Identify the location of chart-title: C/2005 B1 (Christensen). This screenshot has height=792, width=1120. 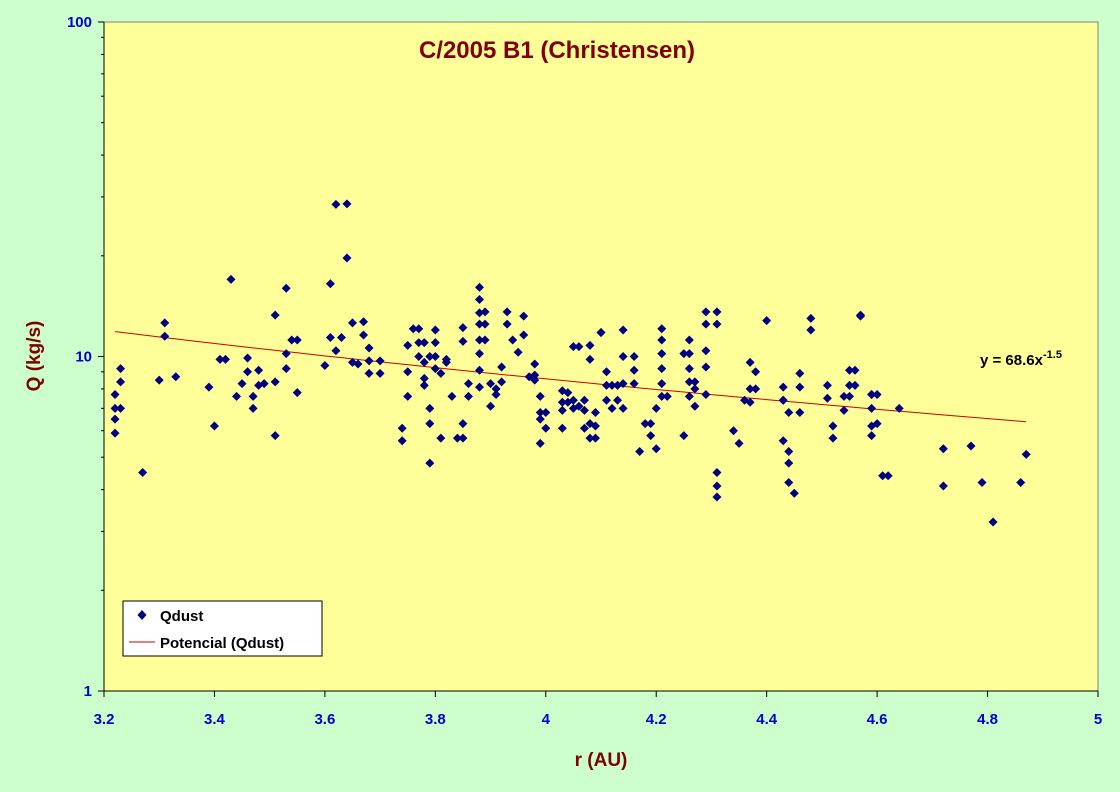
(557, 50).